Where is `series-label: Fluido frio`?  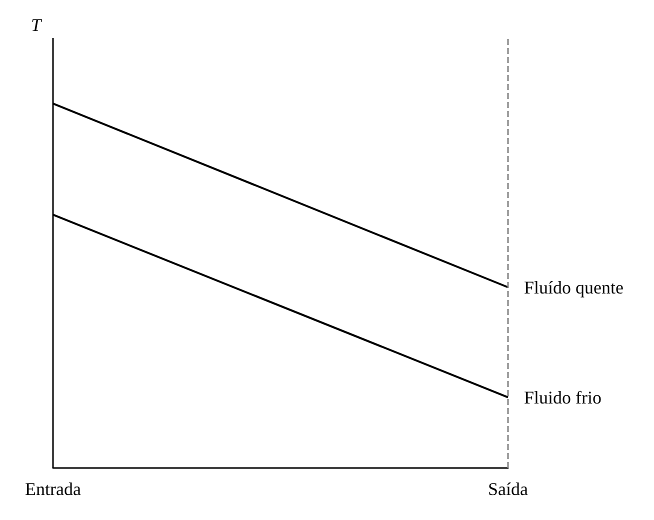 series-label: Fluido frio is located at coordinates (563, 397).